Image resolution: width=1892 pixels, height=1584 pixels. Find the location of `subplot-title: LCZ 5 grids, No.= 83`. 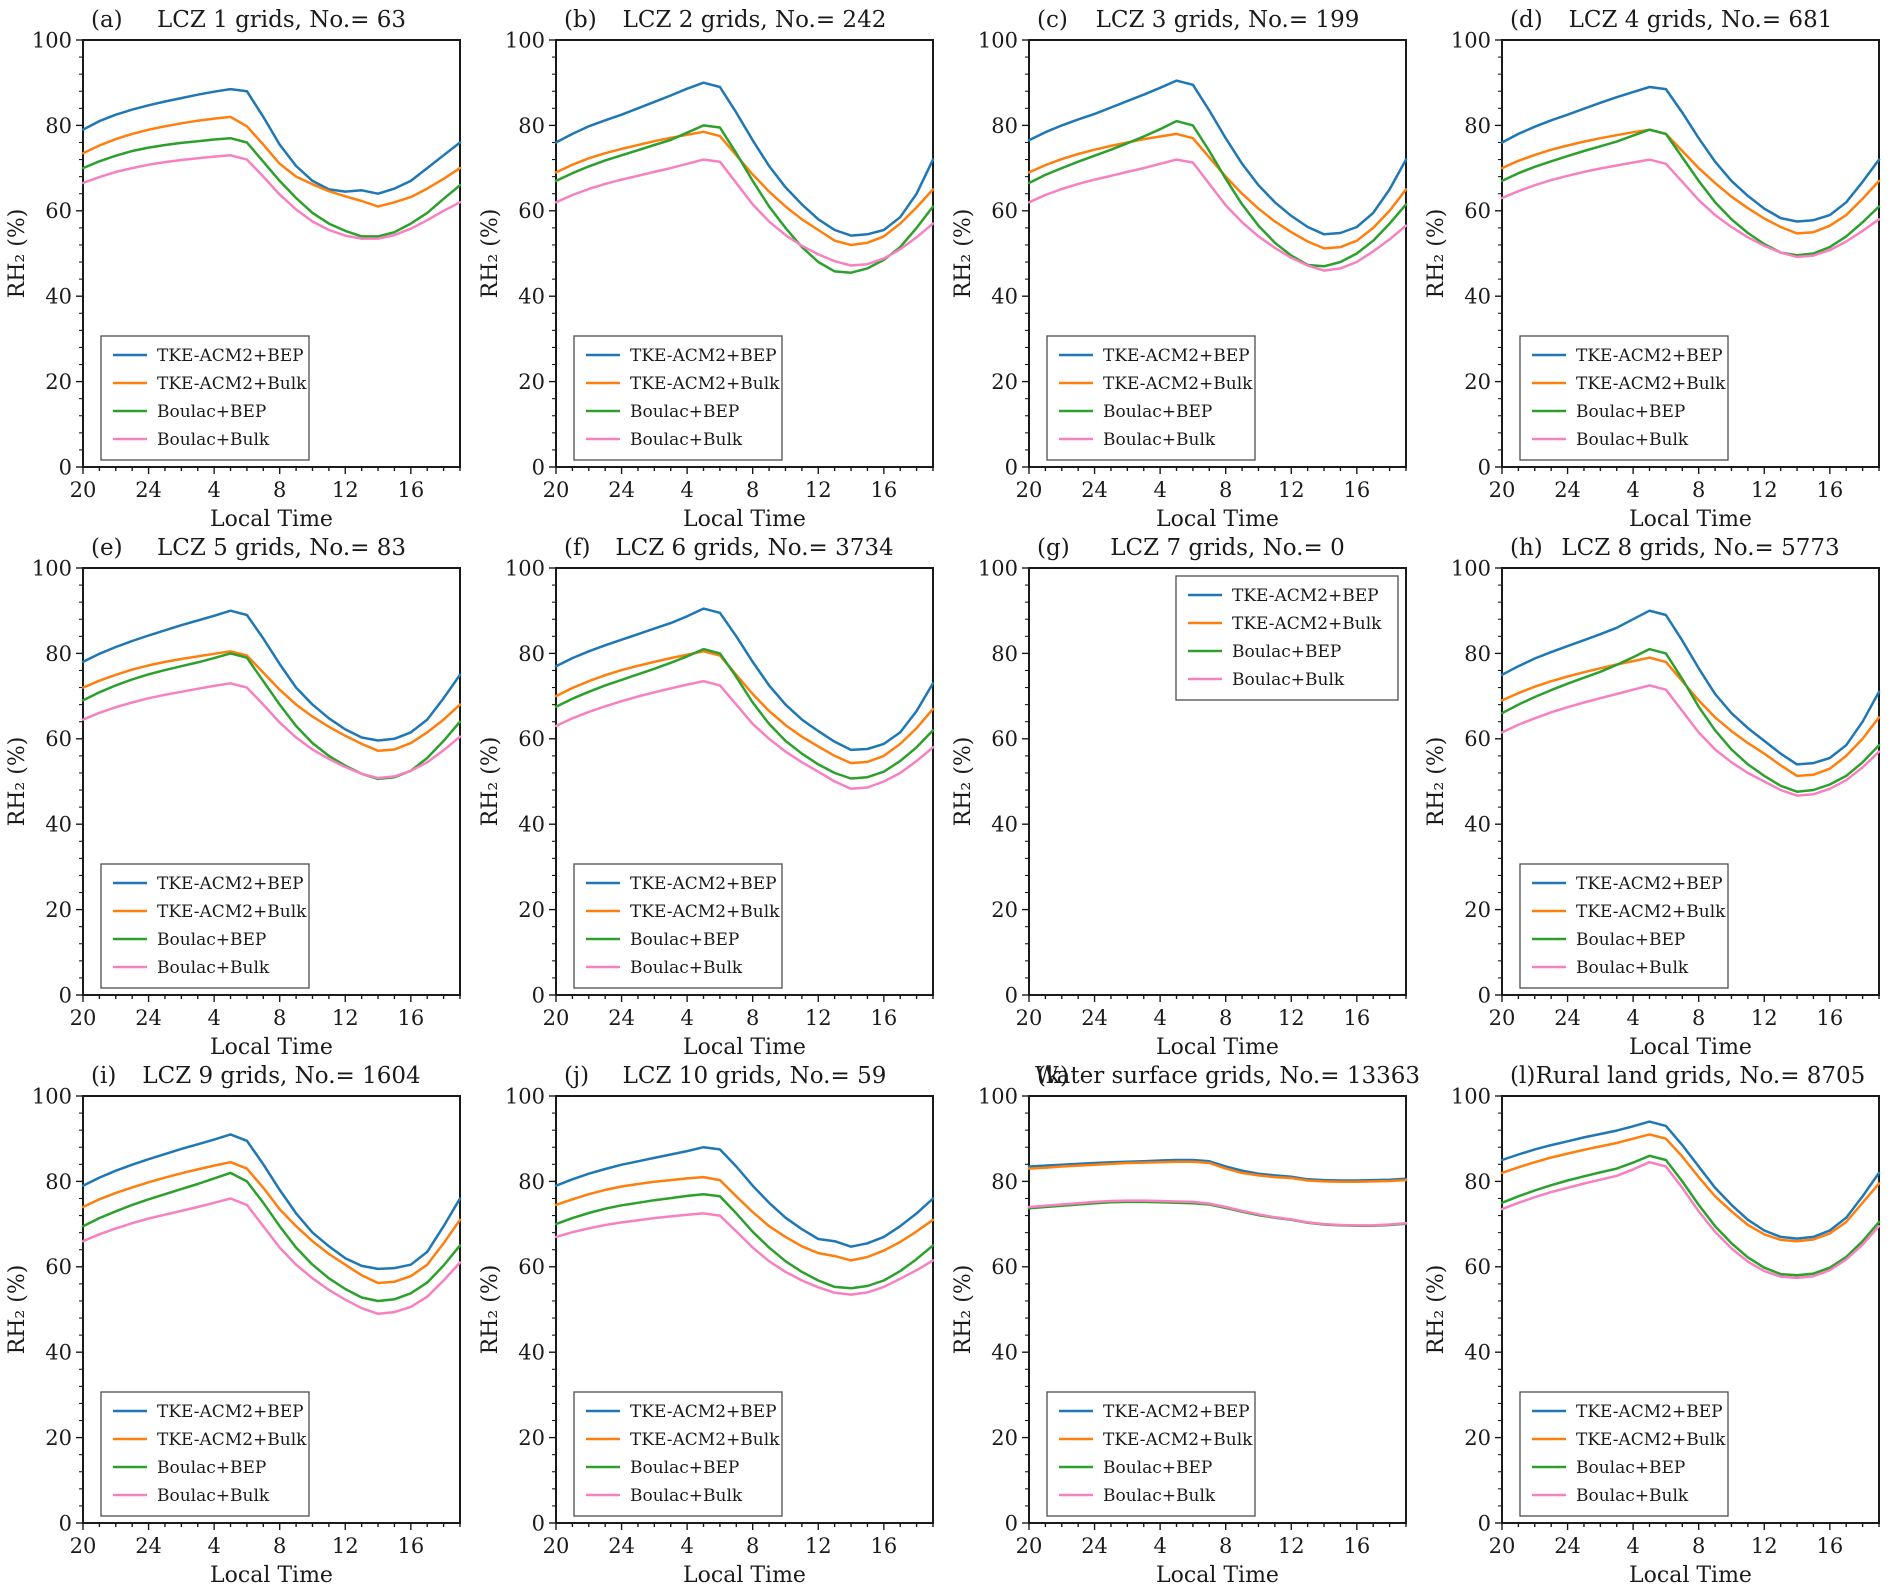

subplot-title: LCZ 5 grids, No.= 83 is located at coordinates (281, 548).